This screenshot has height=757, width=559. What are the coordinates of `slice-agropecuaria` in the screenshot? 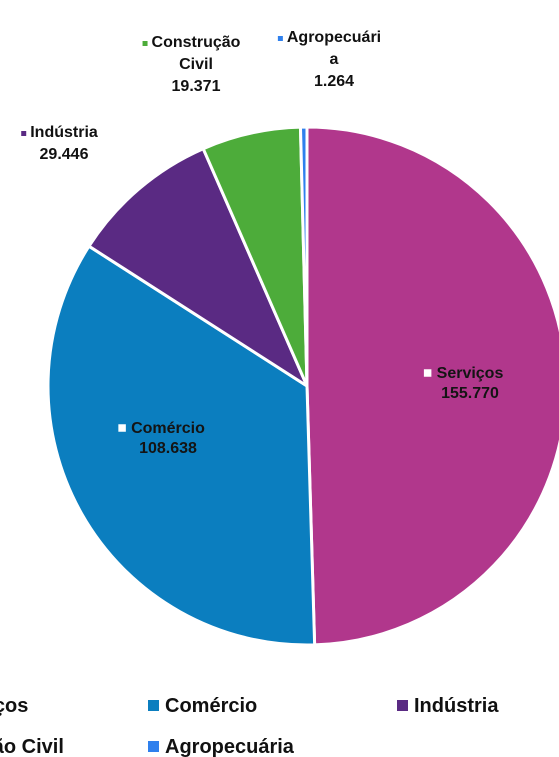 It's located at (303, 256).